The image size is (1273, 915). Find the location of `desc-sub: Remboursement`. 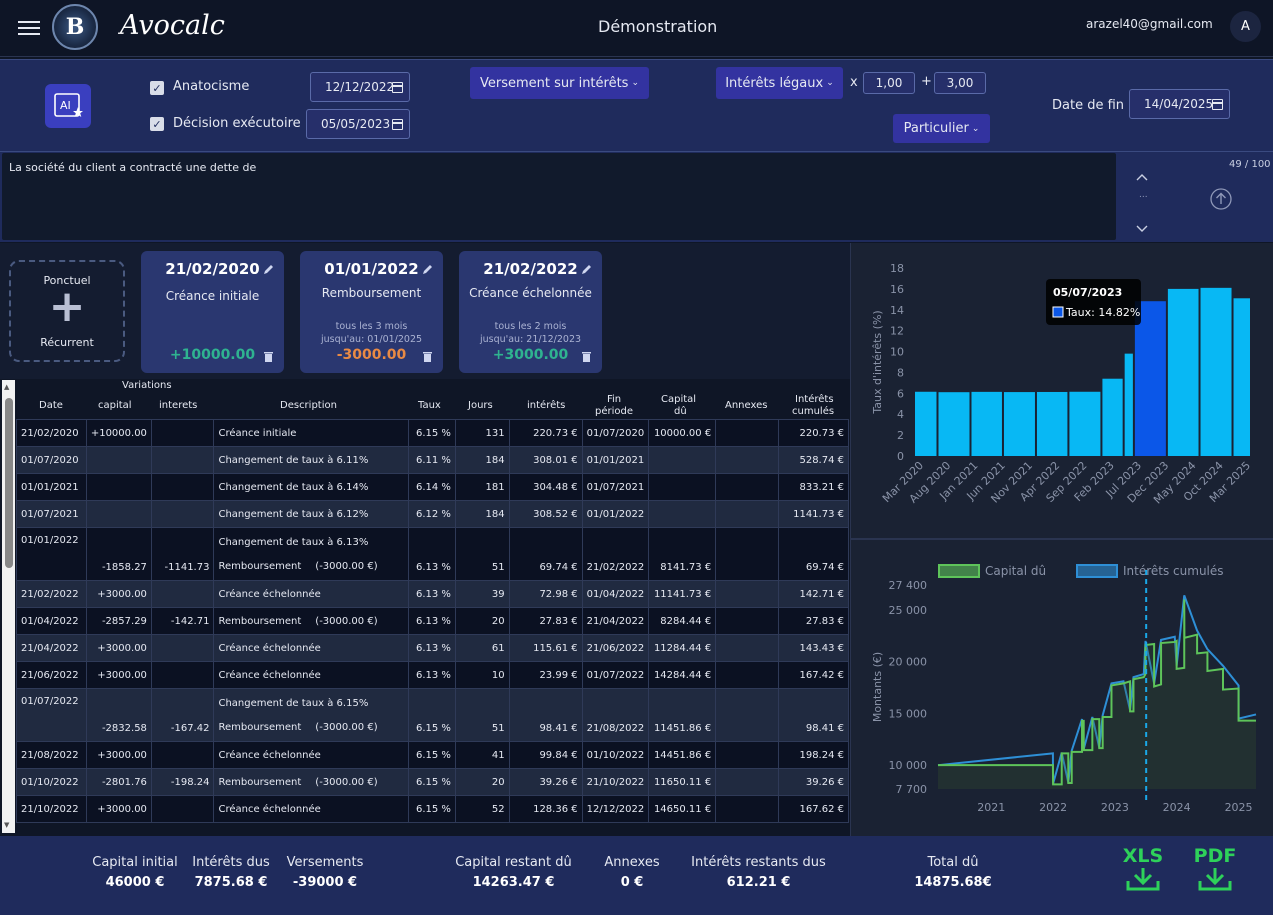

desc-sub: Remboursement is located at coordinates (260, 566).